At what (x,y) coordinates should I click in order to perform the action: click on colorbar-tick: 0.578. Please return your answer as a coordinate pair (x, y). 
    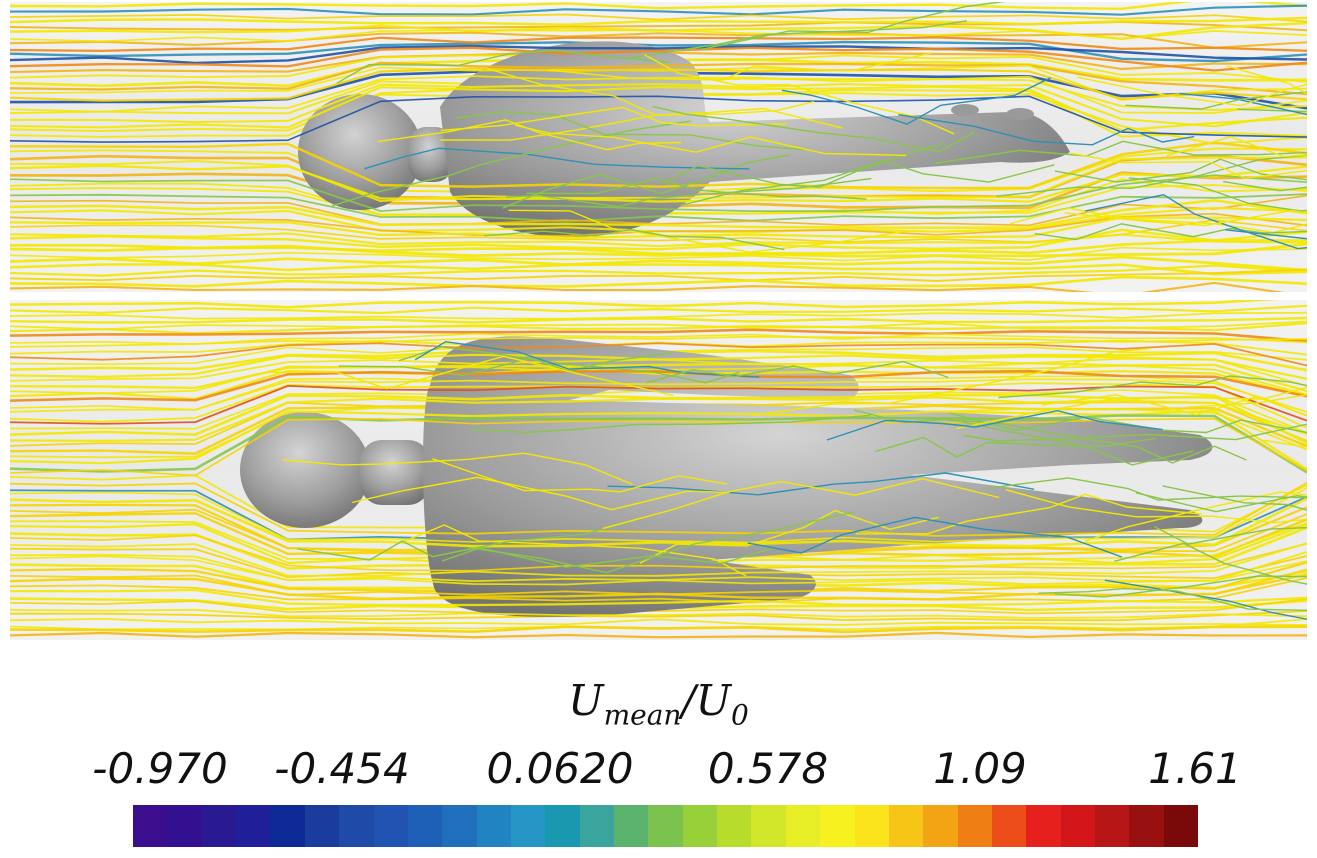
    Looking at the image, I should click on (768, 768).